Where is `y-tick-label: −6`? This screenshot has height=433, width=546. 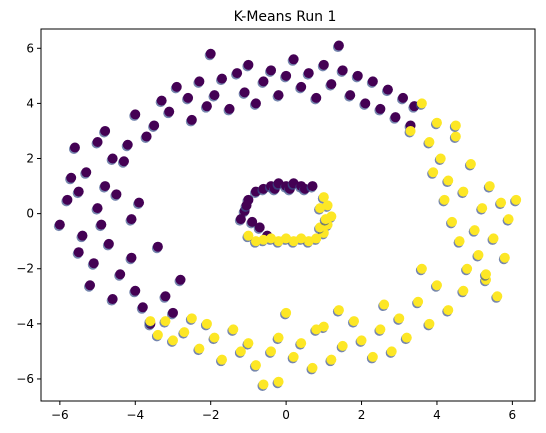
y-tick-label: −6 is located at coordinates (25, 379).